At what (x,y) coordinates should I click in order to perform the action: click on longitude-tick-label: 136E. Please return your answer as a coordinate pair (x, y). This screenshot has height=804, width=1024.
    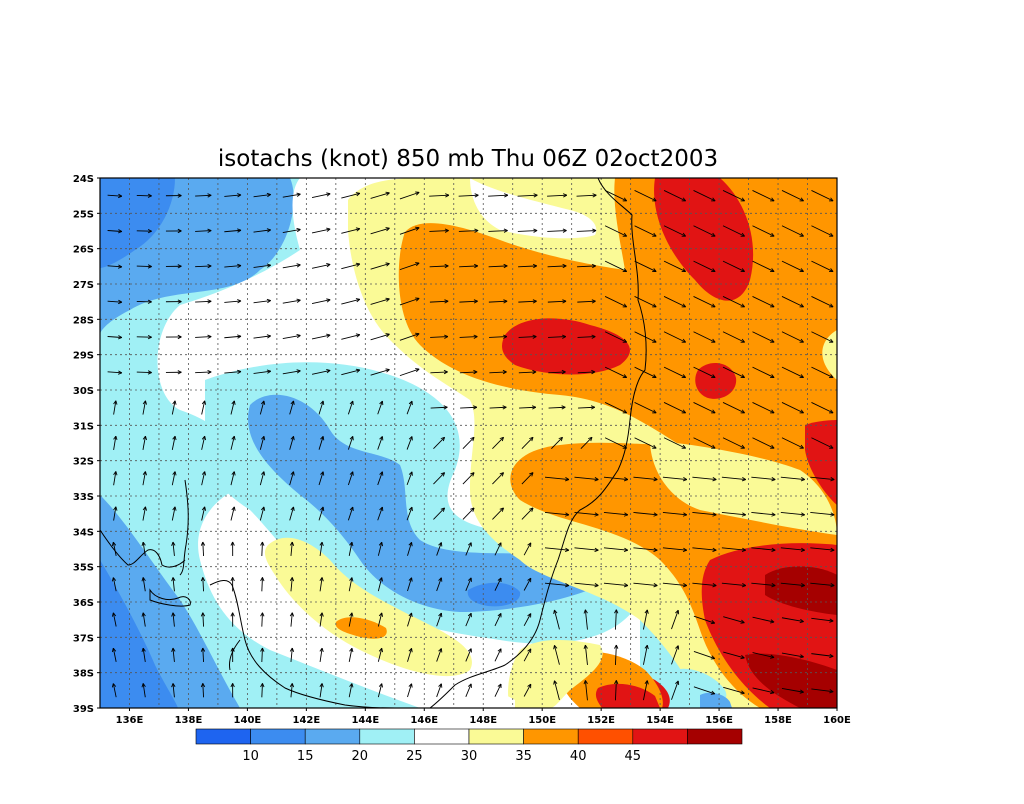
    Looking at the image, I should click on (130, 720).